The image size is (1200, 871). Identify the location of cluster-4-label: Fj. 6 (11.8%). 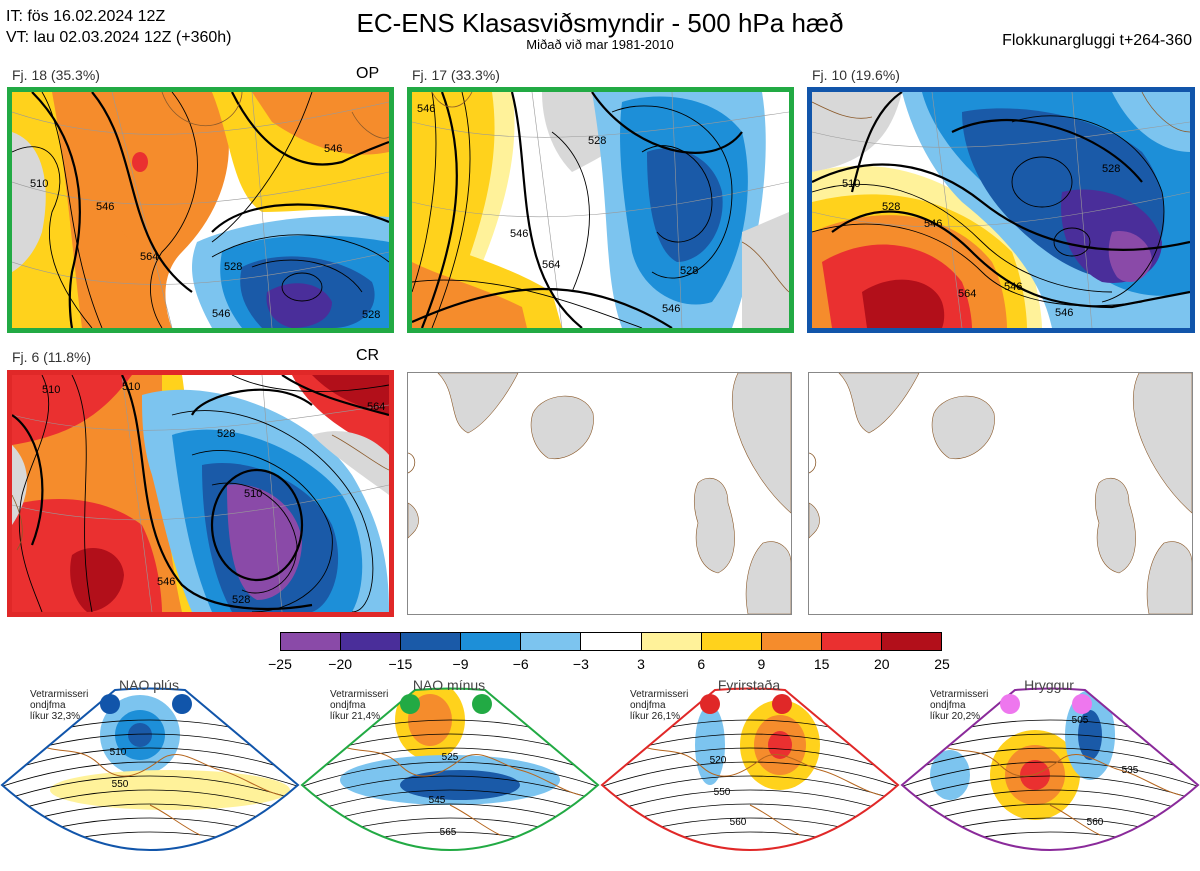
(52, 357).